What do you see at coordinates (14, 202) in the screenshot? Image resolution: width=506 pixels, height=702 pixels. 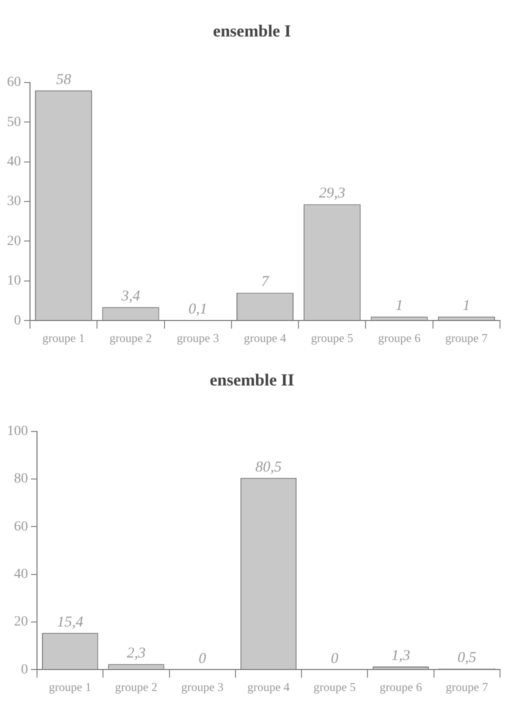 I see `y-tick-label: 30` at bounding box center [14, 202].